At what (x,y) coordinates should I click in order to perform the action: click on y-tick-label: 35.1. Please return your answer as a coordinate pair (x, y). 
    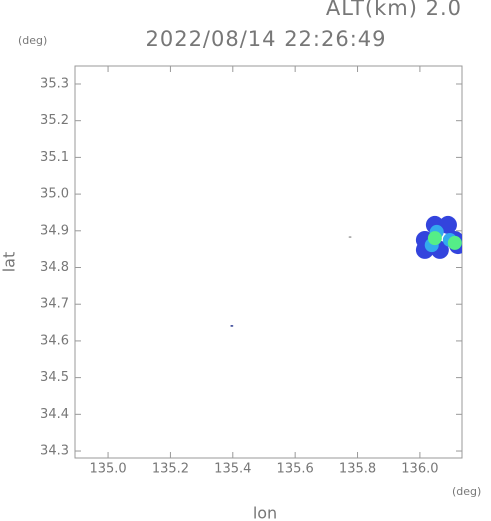
    Looking at the image, I should click on (54, 157).